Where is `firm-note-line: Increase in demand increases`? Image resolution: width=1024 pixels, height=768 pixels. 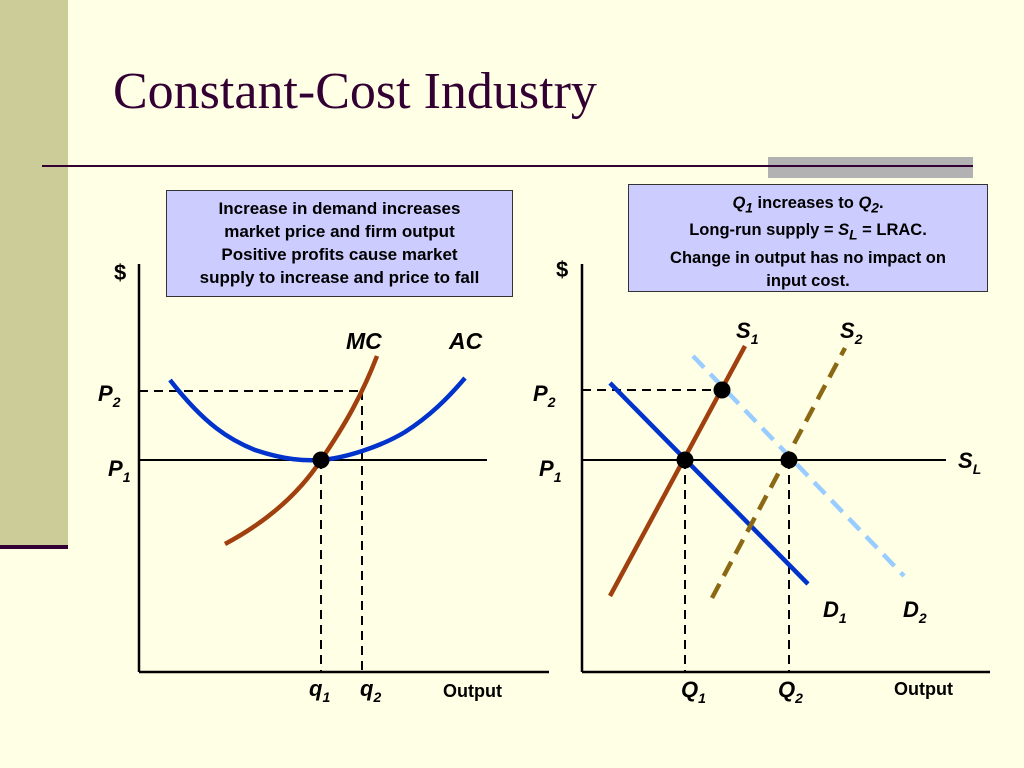 firm-note-line: Increase in demand increases is located at coordinates (339, 208).